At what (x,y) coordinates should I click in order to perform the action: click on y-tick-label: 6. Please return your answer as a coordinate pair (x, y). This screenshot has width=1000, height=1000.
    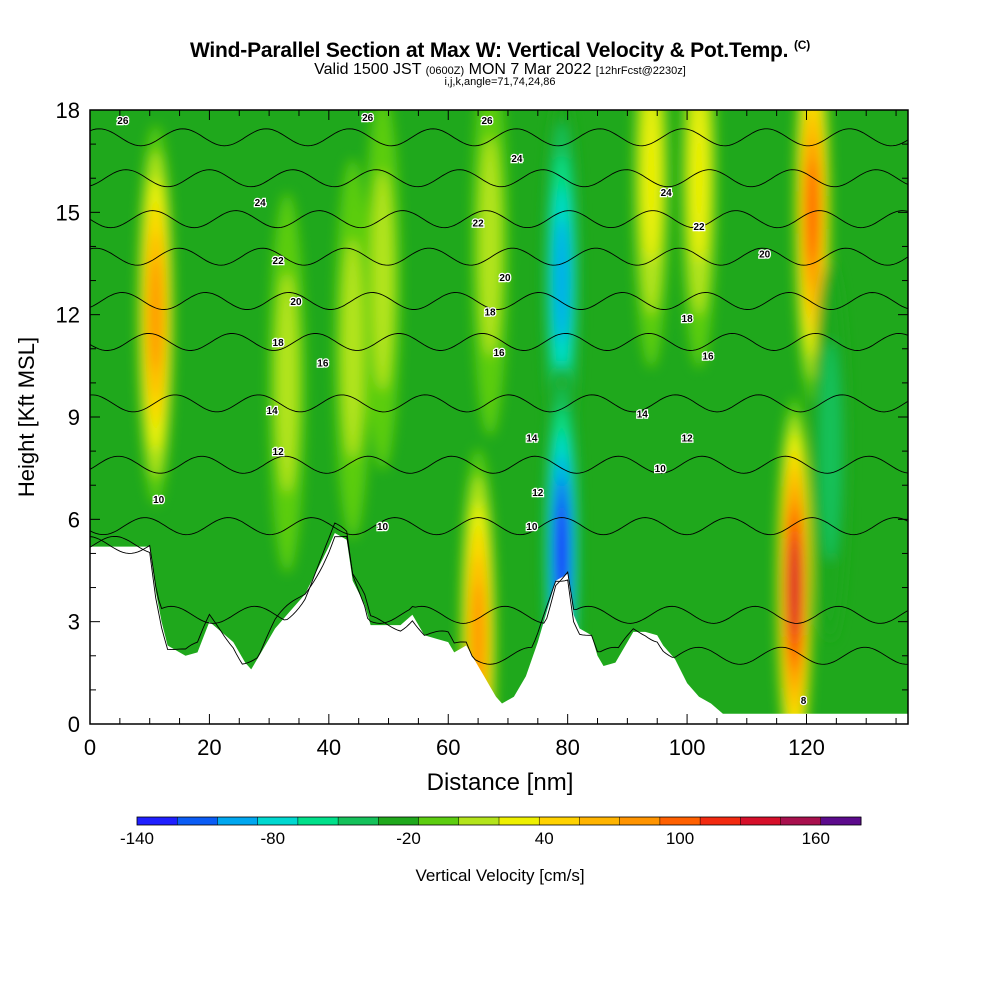
    Looking at the image, I should click on (74, 519).